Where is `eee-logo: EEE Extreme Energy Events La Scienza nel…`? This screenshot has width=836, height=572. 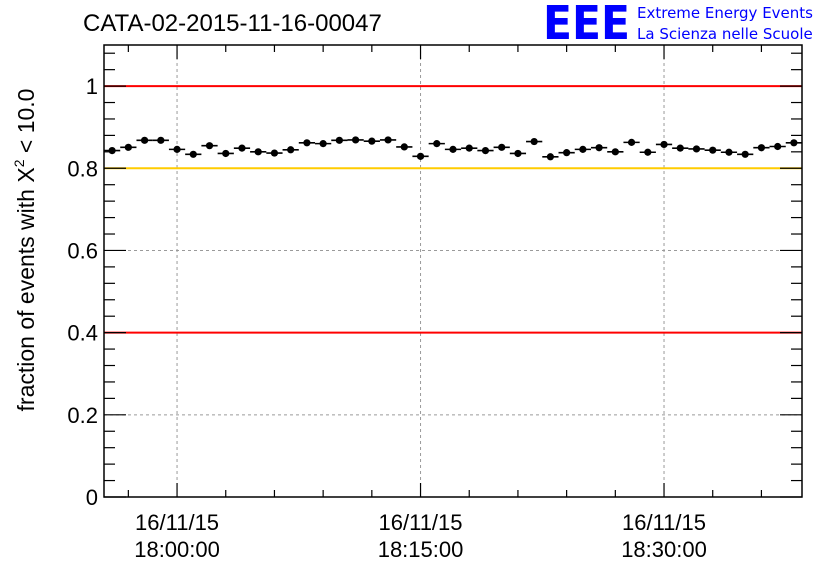 eee-logo: EEE Extreme Energy Events La Scienza nel… is located at coordinates (678, 25).